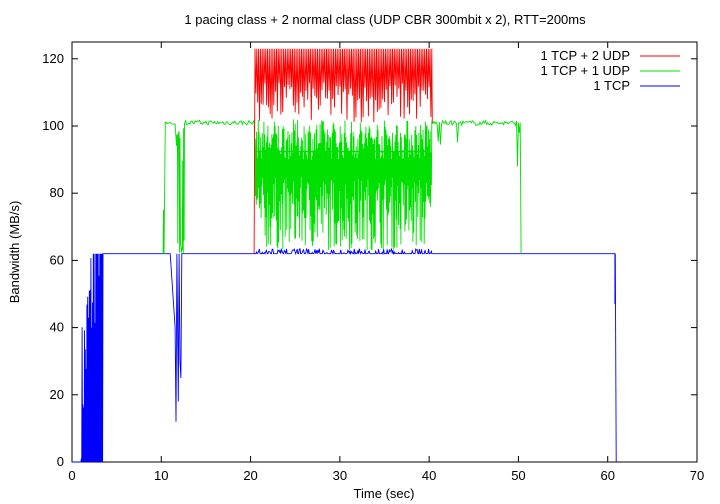  Describe the element at coordinates (585, 70) in the screenshot. I see `legend-entry: 1 TCP + 1 UDP` at that location.